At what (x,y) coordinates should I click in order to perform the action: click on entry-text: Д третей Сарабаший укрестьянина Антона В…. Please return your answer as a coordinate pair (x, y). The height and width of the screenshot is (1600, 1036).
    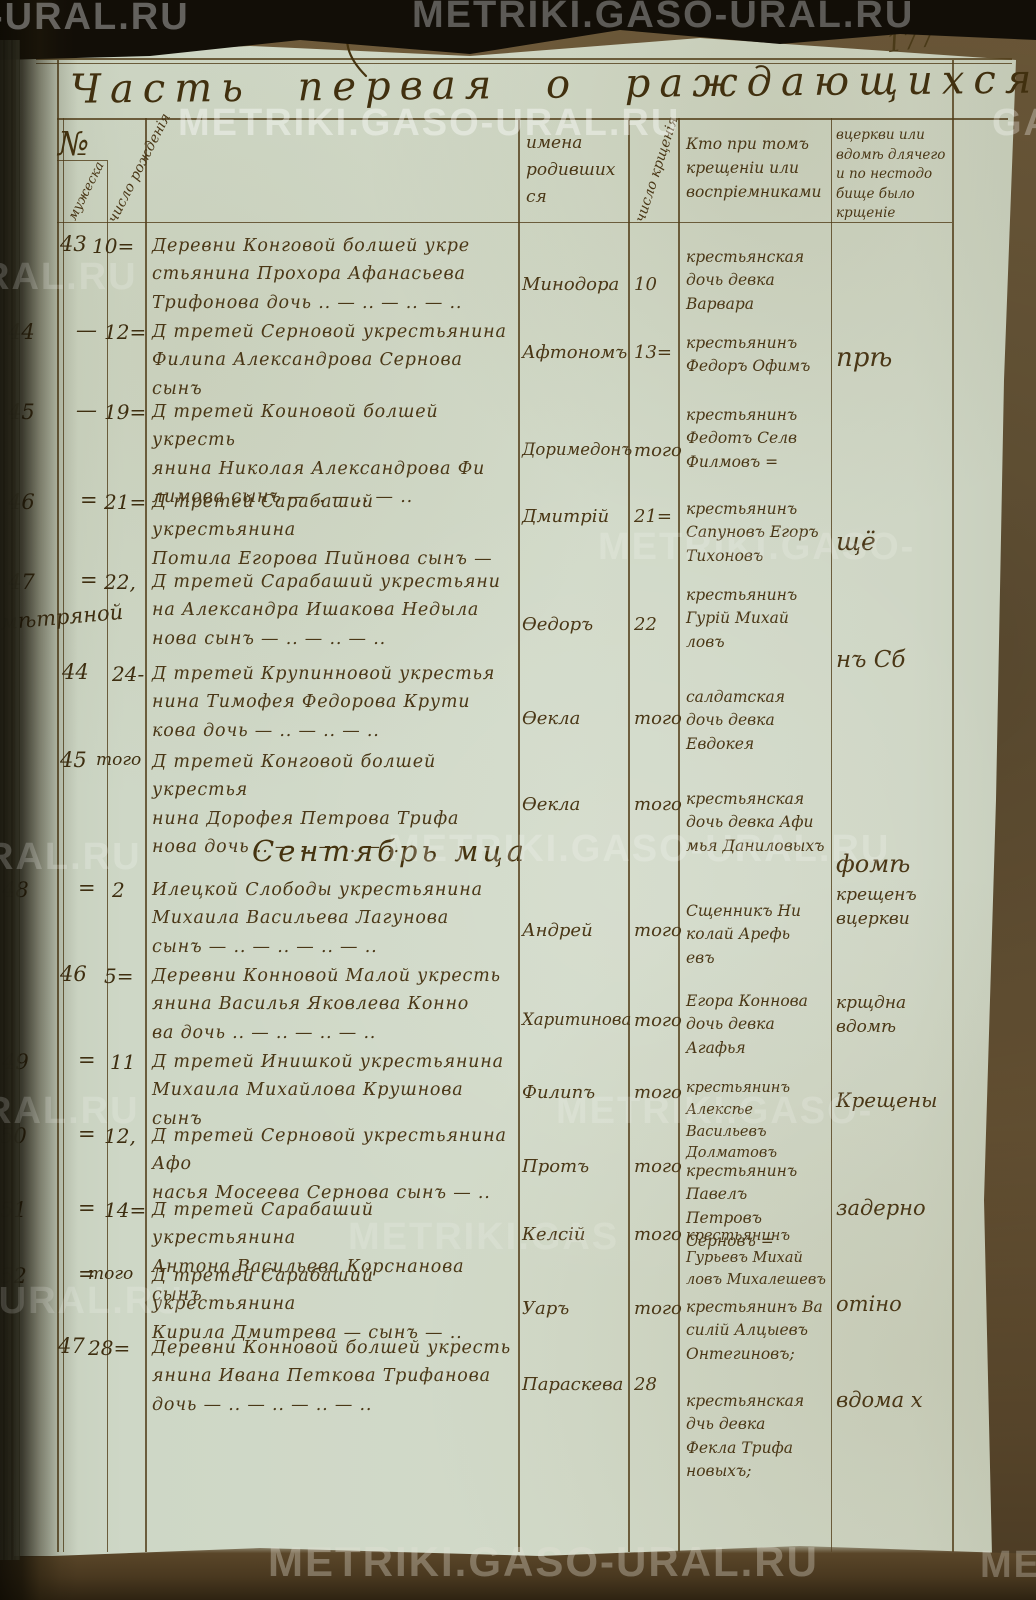
    Looking at the image, I should click on (308, 1253).